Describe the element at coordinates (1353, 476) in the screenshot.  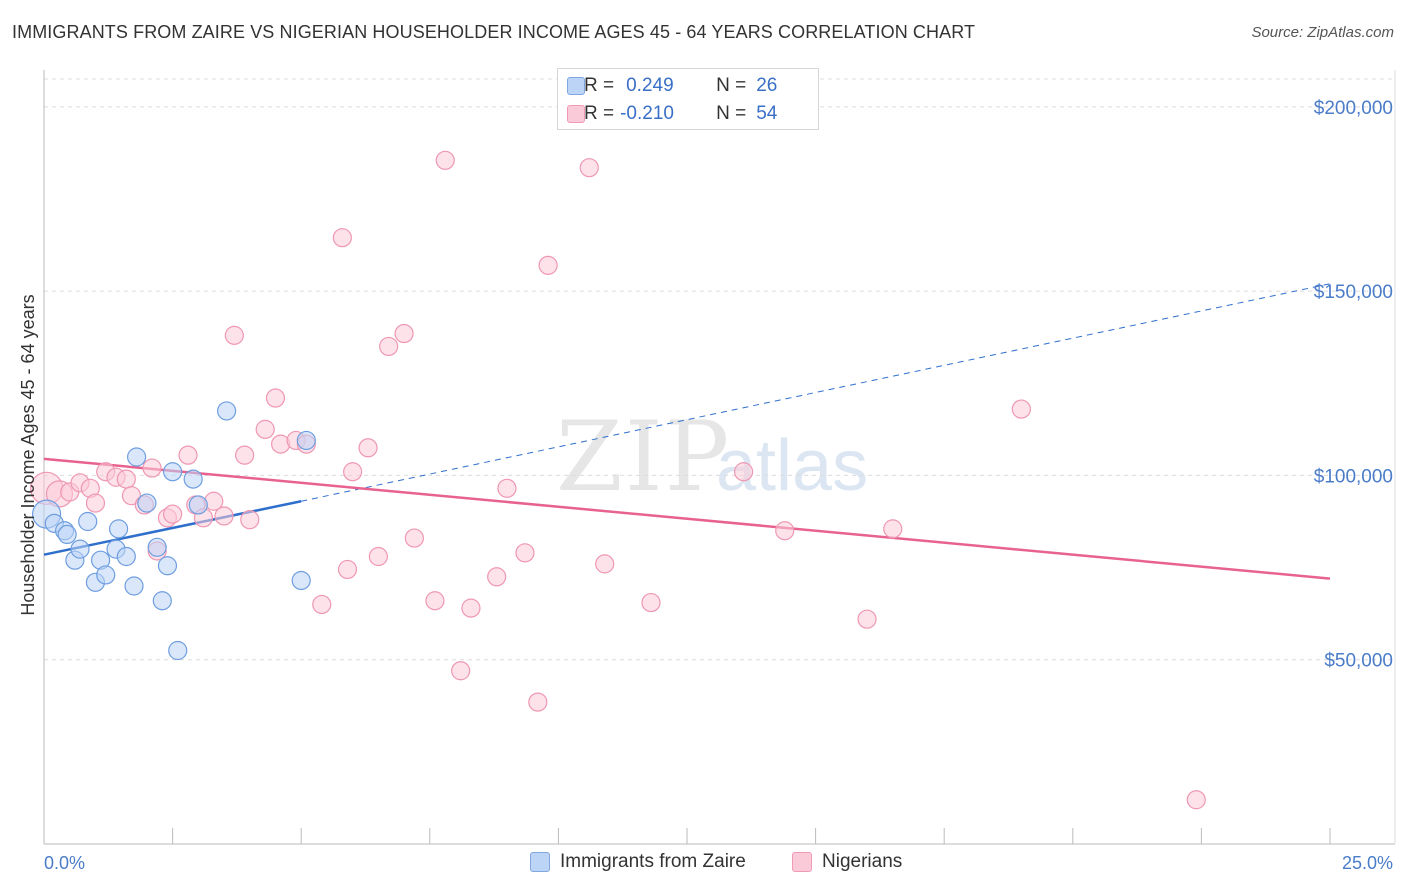
I see `y-tick-label: $100,000` at that location.